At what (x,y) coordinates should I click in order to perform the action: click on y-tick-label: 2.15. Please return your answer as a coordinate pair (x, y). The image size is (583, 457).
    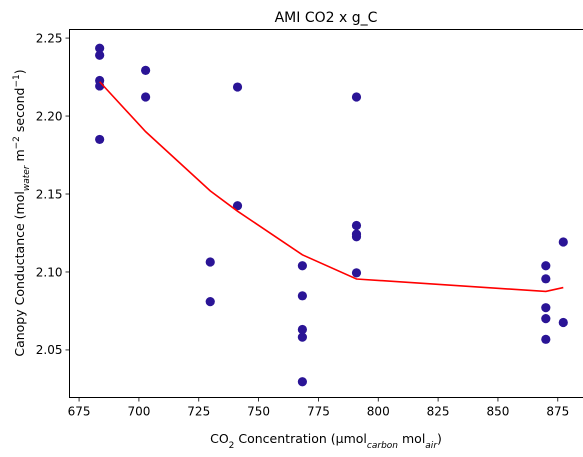
    Looking at the image, I should click on (49, 194).